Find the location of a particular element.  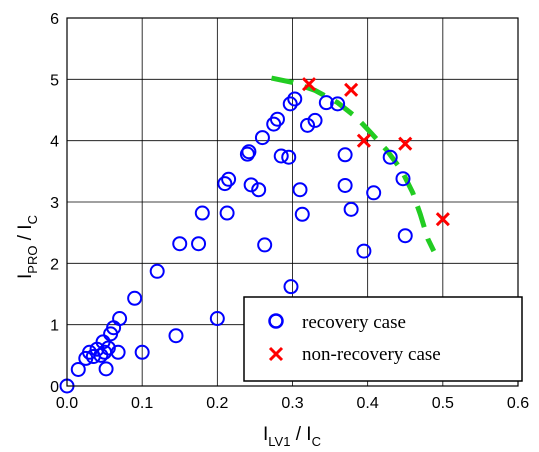

y-tick-label: 5 is located at coordinates (54, 80).